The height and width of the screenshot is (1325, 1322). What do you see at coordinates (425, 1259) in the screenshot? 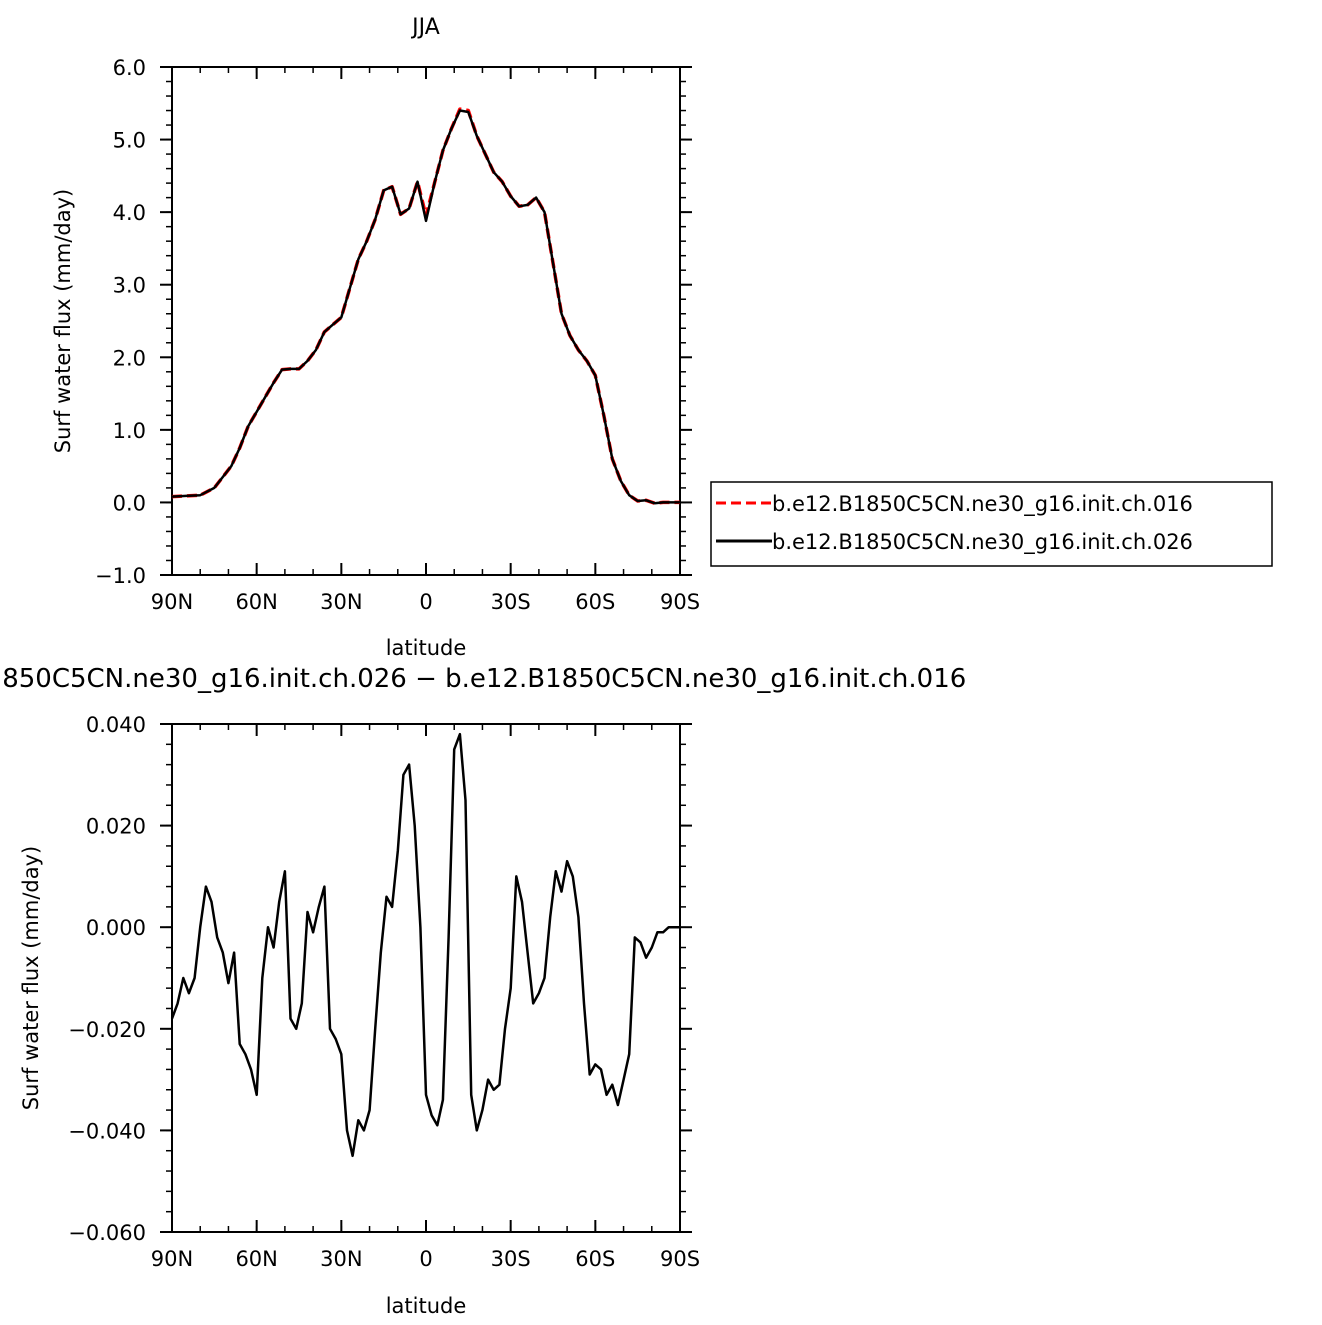
I see `lower-x-tick-label: 0` at bounding box center [425, 1259].